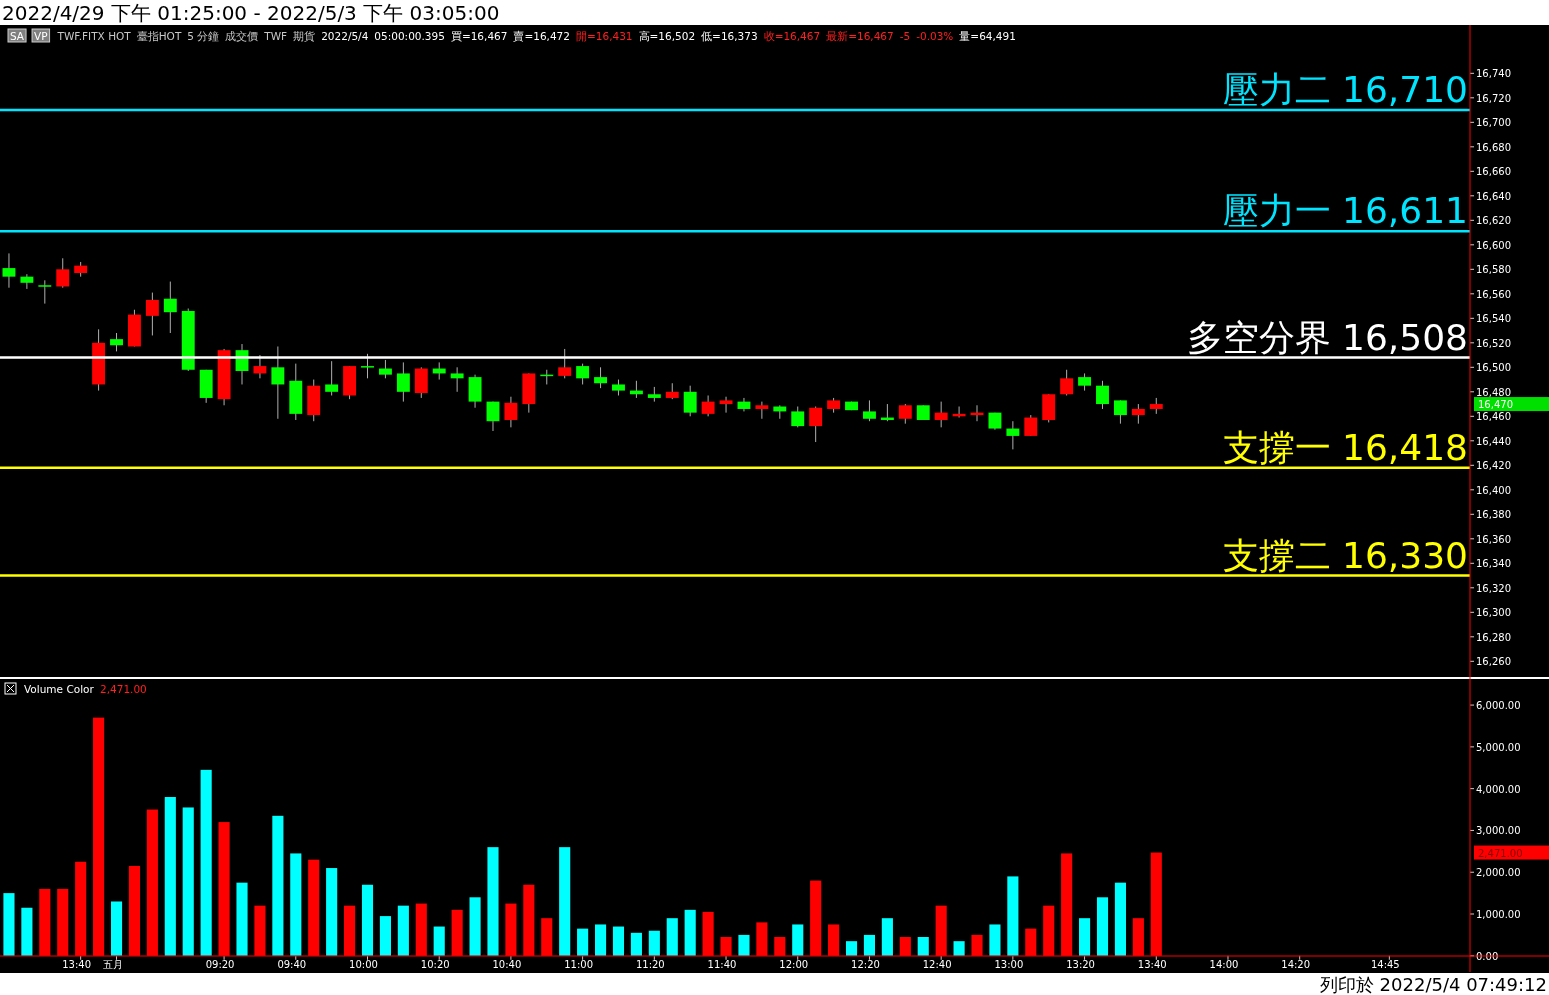  Describe the element at coordinates (1500, 853) in the screenshot. I see `text: 2,471.00` at that location.